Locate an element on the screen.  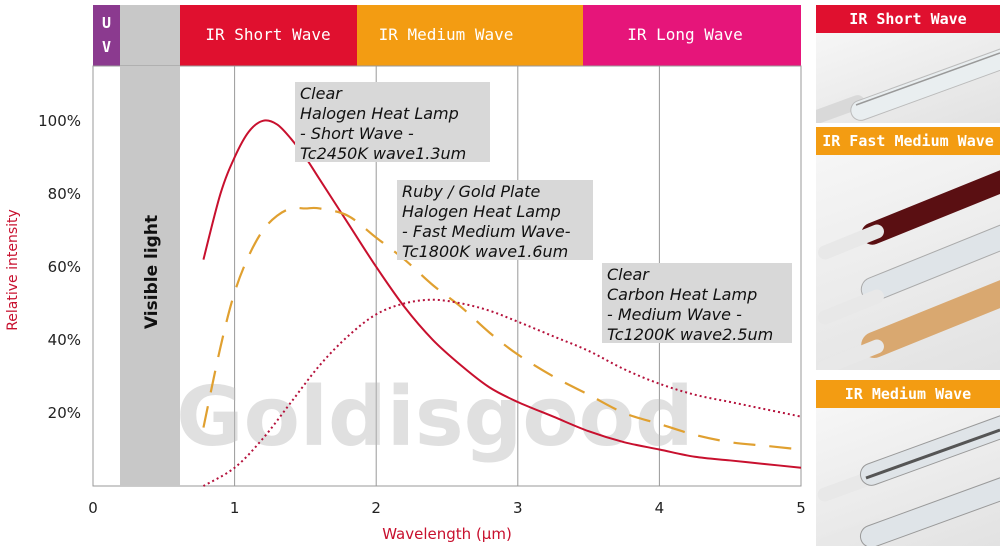
note-short-wave-line-3: - Short Wave - is located at coordinates (357, 133).